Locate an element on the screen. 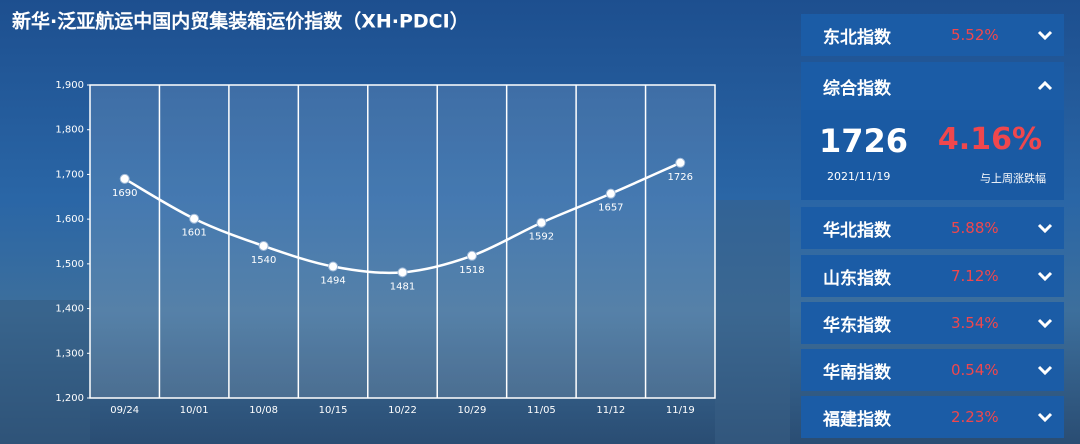 Image resolution: width=1080 pixels, height=444 pixels. y-tick-label: 1,200 is located at coordinates (69, 398).